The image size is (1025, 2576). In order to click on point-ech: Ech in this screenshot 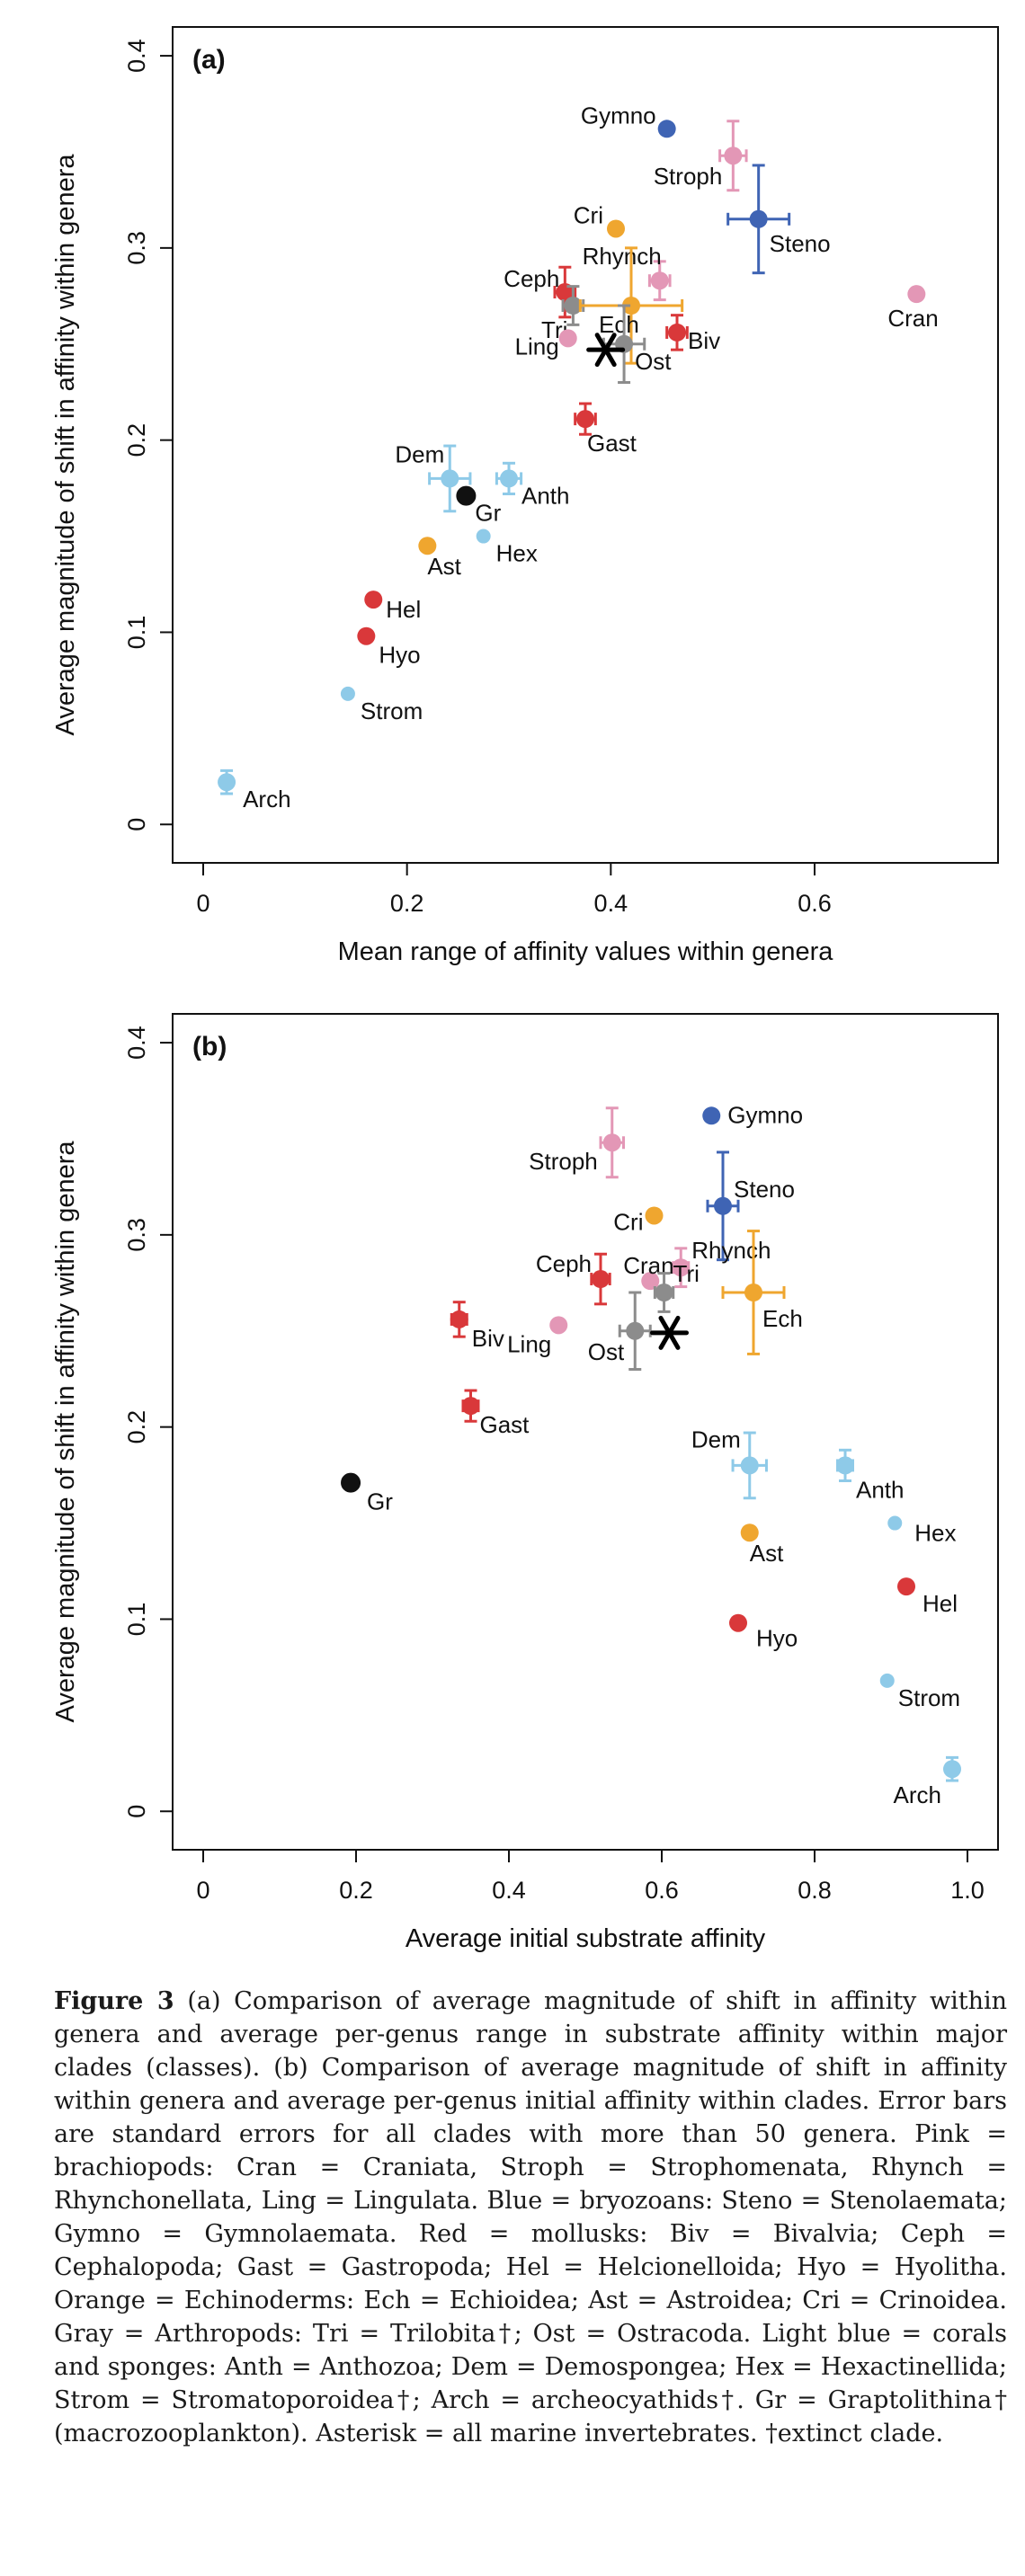, I will do `click(762, 1292)`.